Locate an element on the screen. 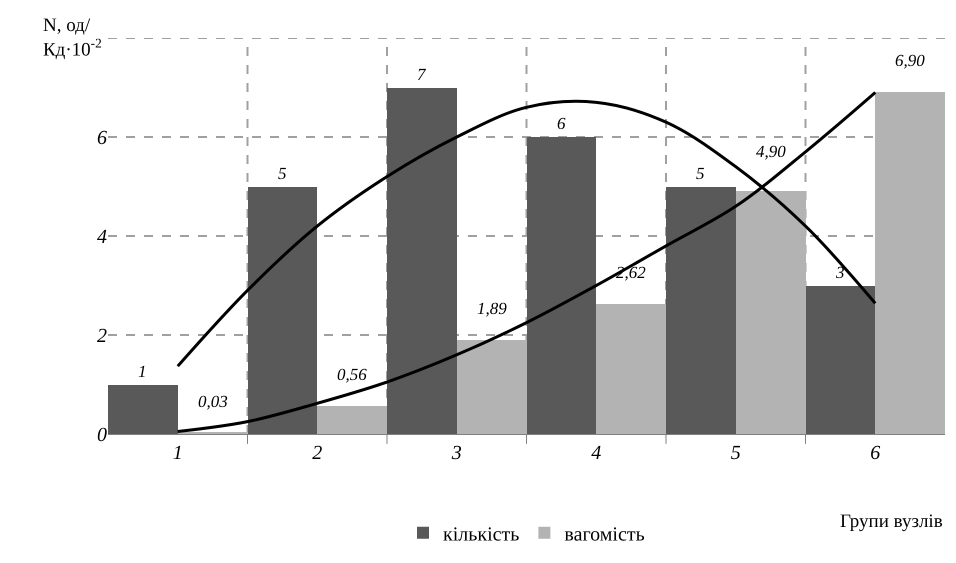 Image resolution: width=956 pixels, height=563 pixels. x-tick-label: 6 is located at coordinates (875, 453).